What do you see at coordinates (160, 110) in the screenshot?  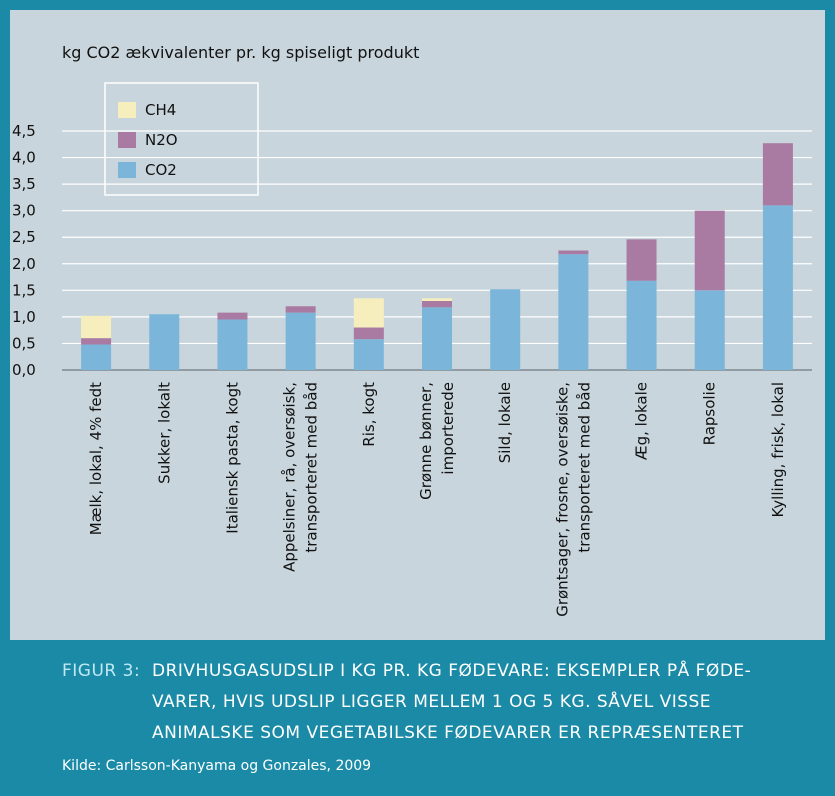 I see `legend-label: CH4` at bounding box center [160, 110].